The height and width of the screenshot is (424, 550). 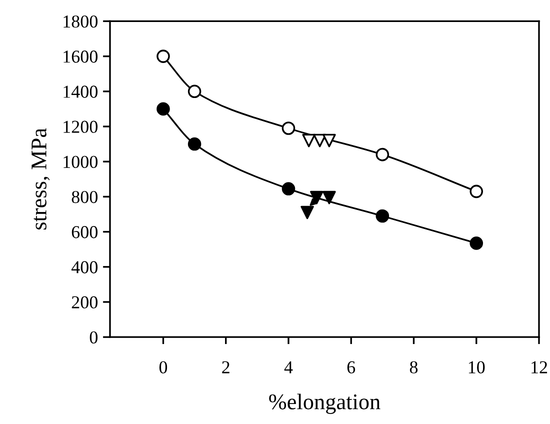 I want to click on x-tick-label: 8, so click(x=414, y=367).